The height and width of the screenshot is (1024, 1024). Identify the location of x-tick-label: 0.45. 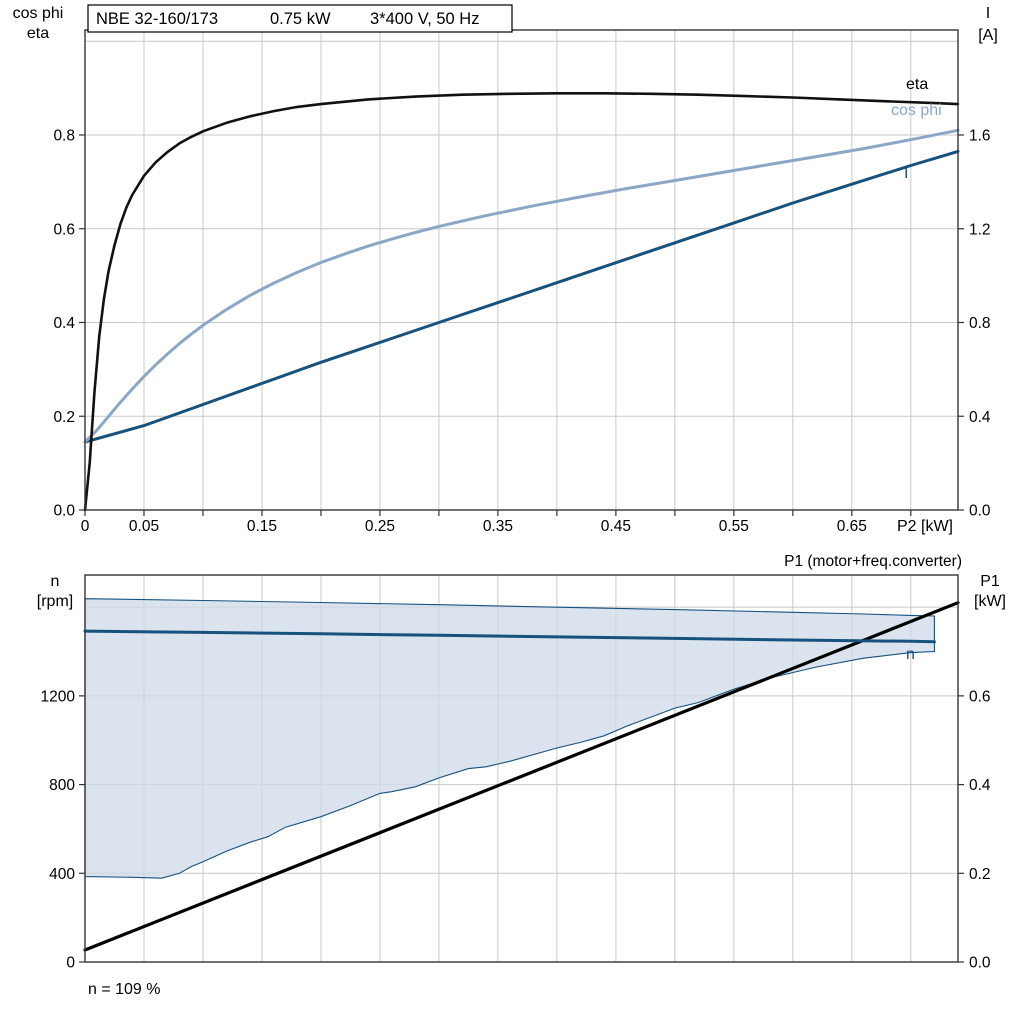
(616, 526).